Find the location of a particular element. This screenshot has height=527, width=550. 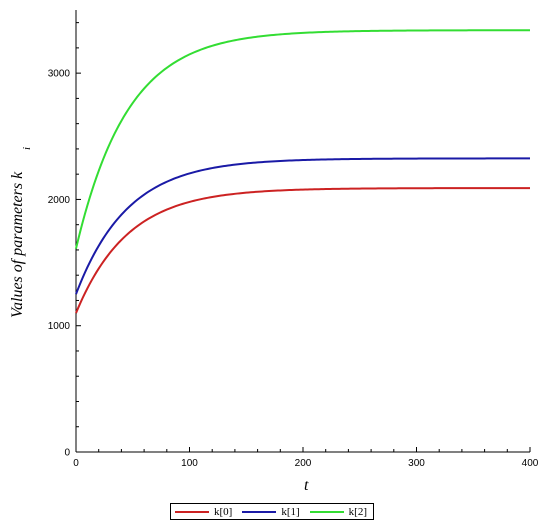

y-tick-label: 1000 is located at coordinates (59, 326).